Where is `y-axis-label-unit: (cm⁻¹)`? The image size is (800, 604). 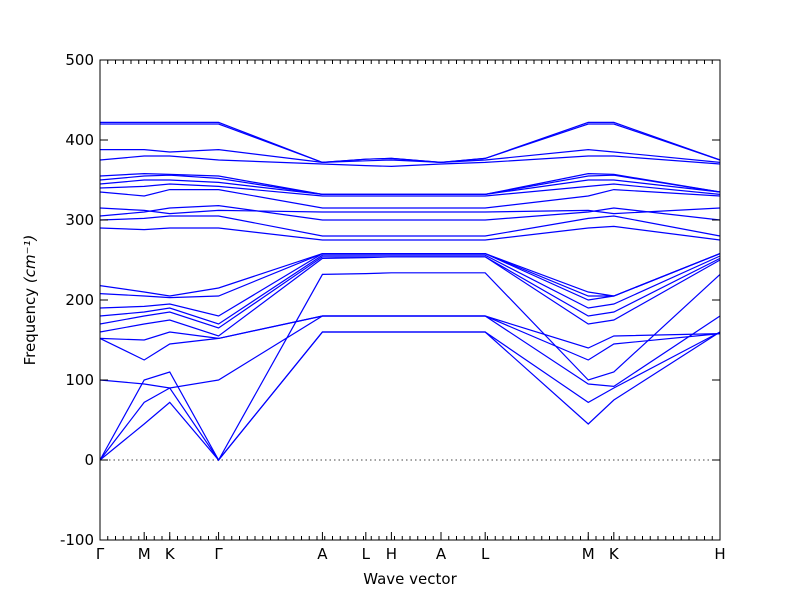
y-axis-label-unit: (cm⁻¹) is located at coordinates (30, 259).